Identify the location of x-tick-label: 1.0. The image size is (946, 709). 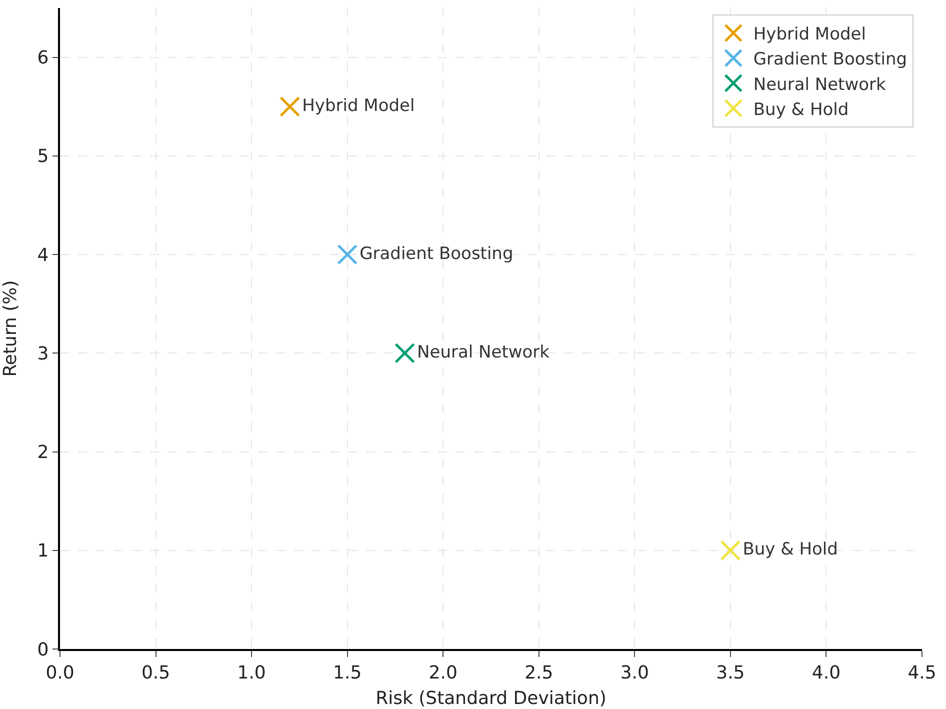
(251, 673).